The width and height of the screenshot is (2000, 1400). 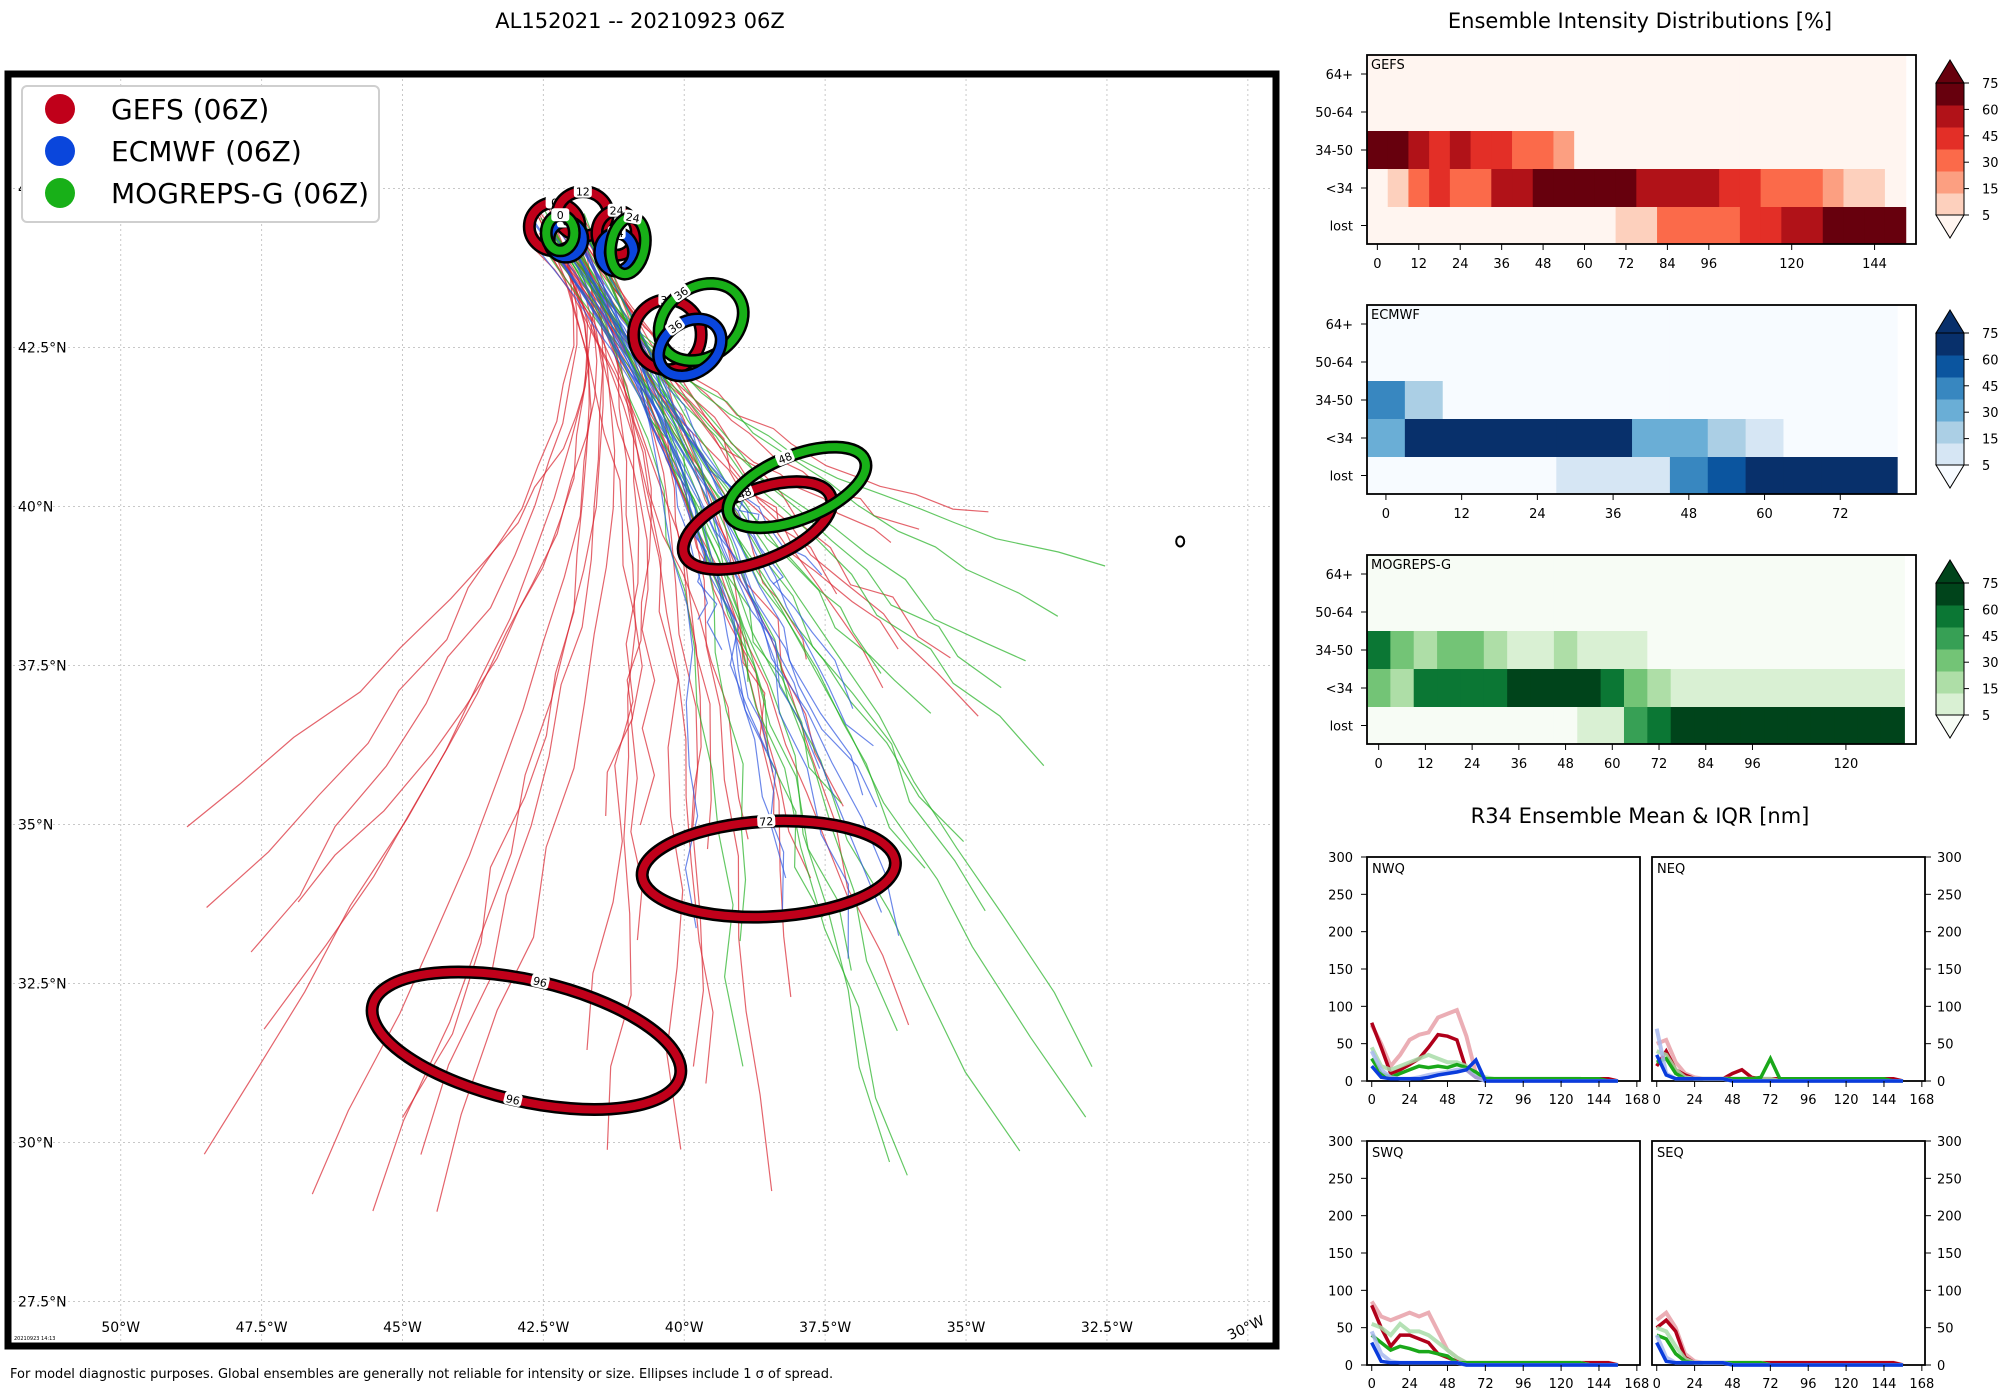 What do you see at coordinates (1990, 137) in the screenshot?
I see `colorbar-tick-label: 45` at bounding box center [1990, 137].